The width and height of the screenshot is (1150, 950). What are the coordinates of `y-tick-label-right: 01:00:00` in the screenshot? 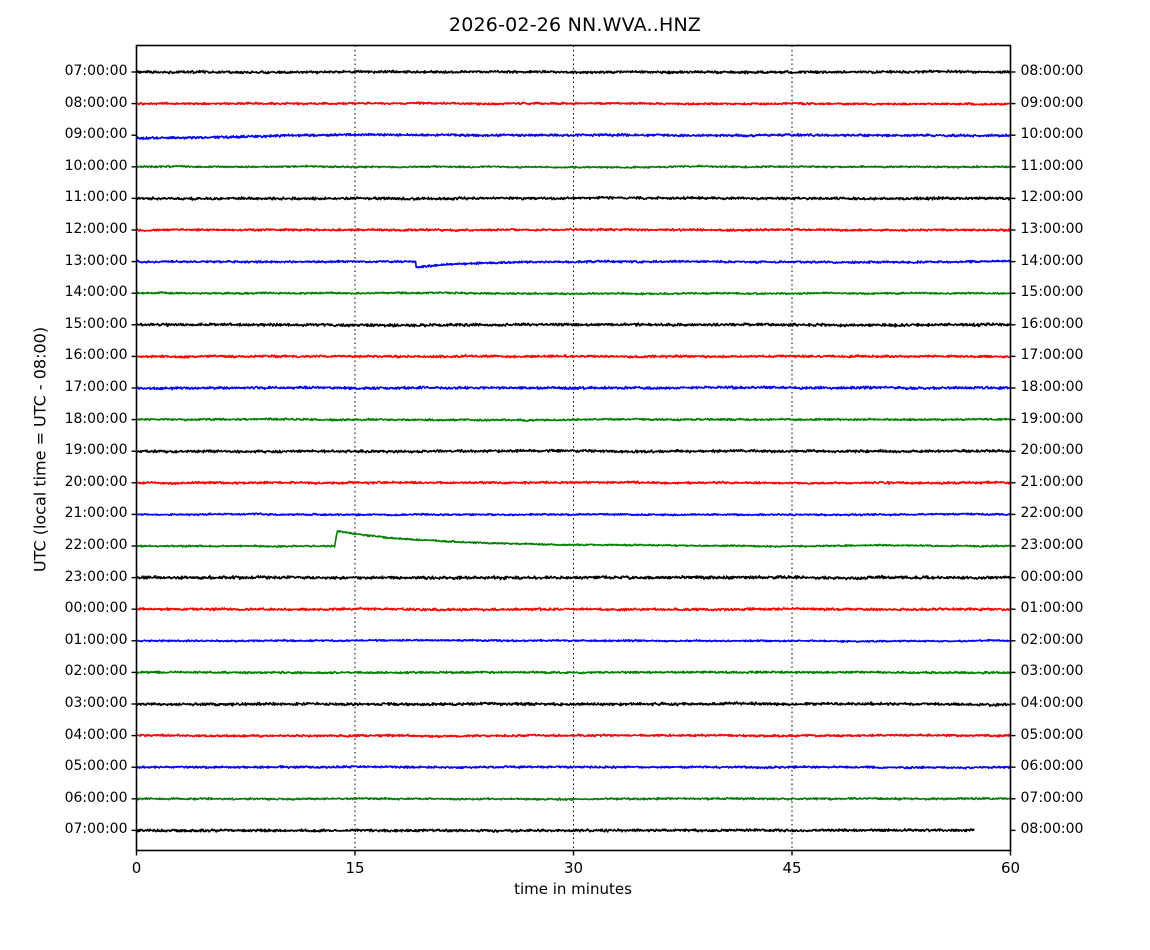 It's located at (1052, 608).